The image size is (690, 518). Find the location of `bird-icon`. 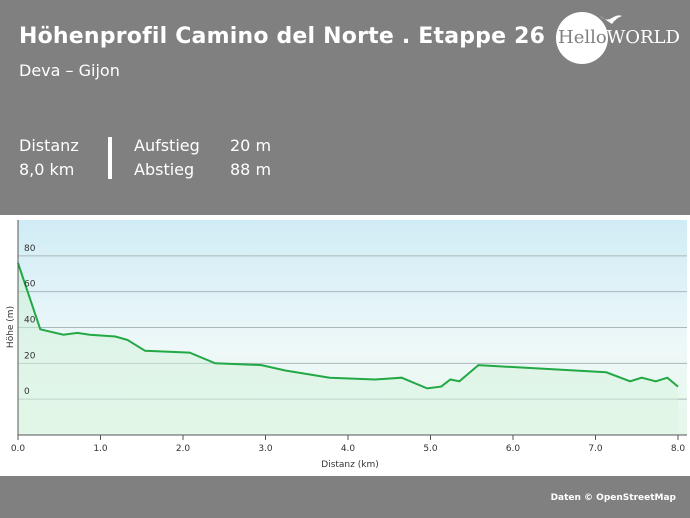

bird-icon is located at coordinates (611, 19).